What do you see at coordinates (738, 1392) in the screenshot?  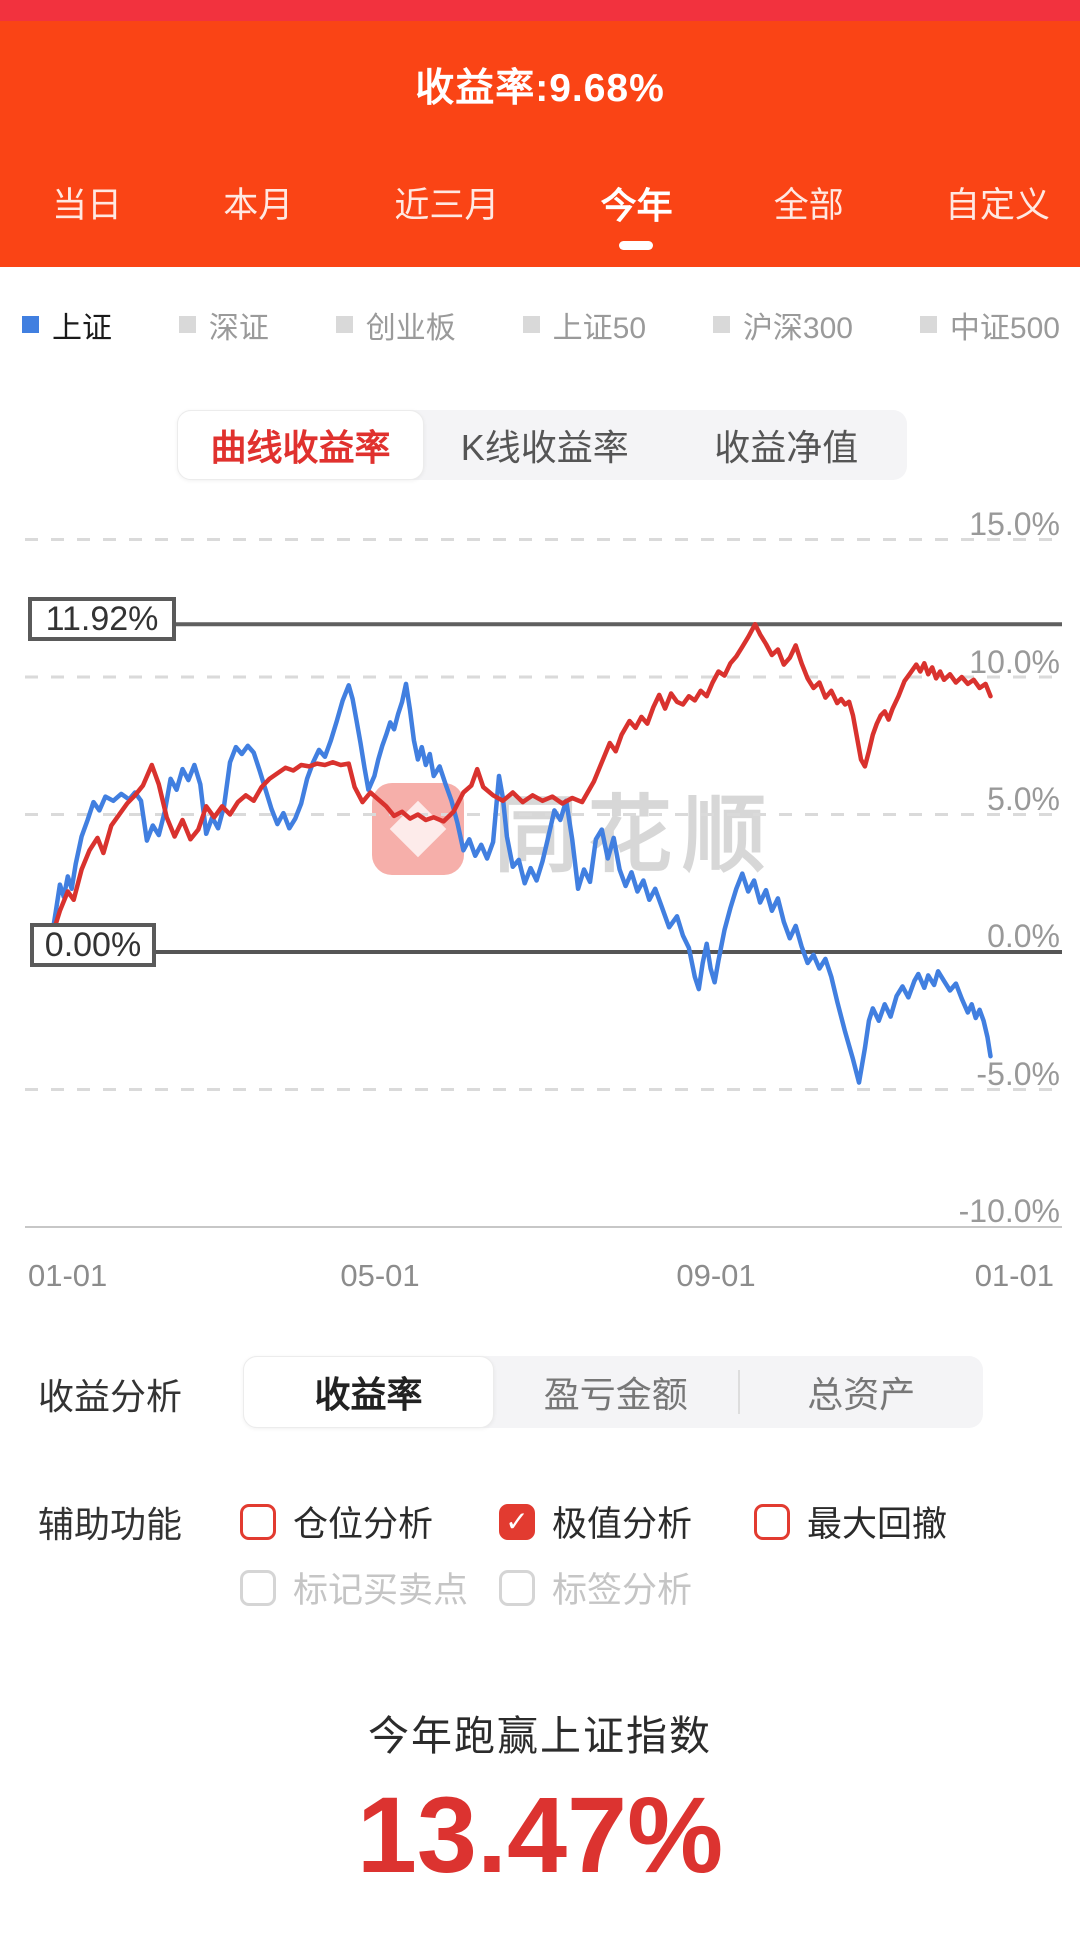 I see `divider` at bounding box center [738, 1392].